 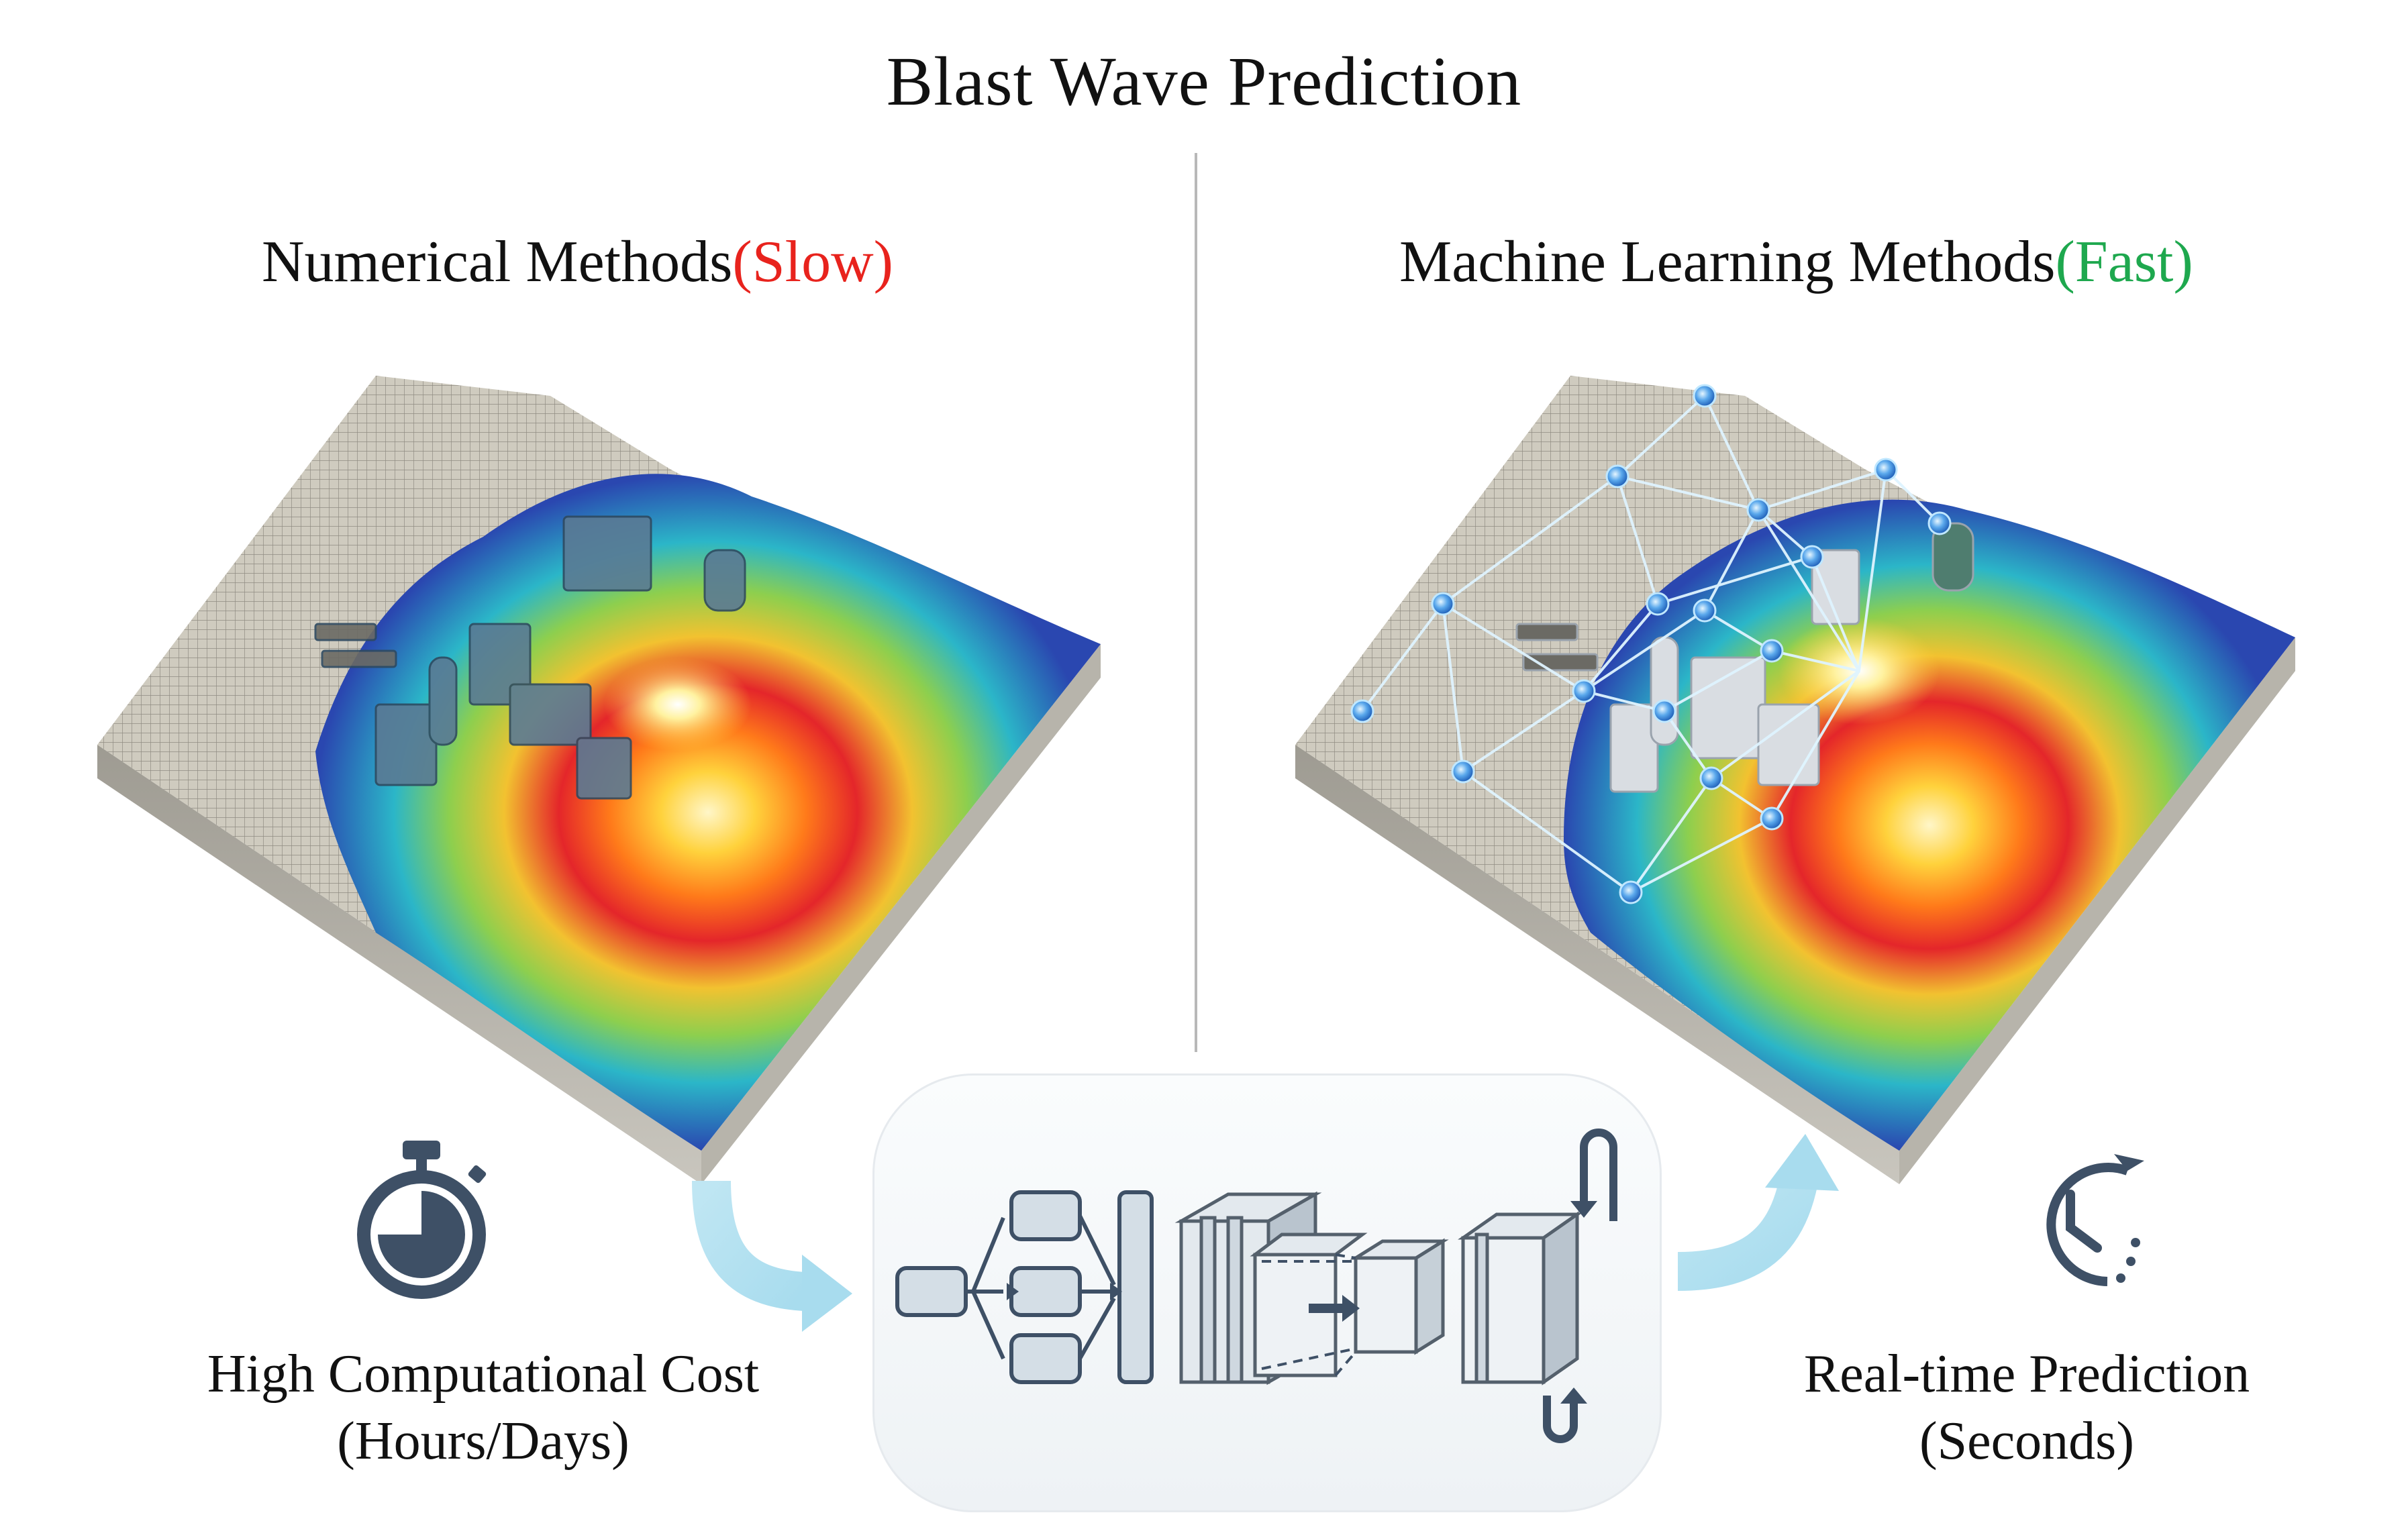 I want to click on center-divider, so click(x=1196, y=602).